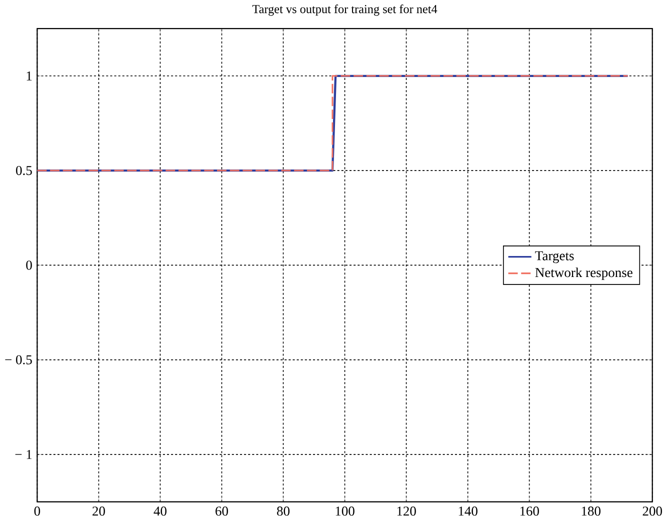 This screenshot has height=520, width=667. I want to click on x-tick-label: 120, so click(406, 511).